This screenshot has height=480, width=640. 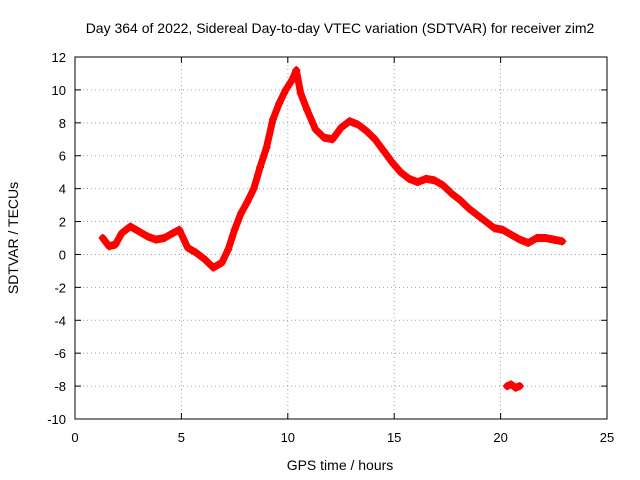 I want to click on y-tick-label: 8, so click(x=62, y=123).